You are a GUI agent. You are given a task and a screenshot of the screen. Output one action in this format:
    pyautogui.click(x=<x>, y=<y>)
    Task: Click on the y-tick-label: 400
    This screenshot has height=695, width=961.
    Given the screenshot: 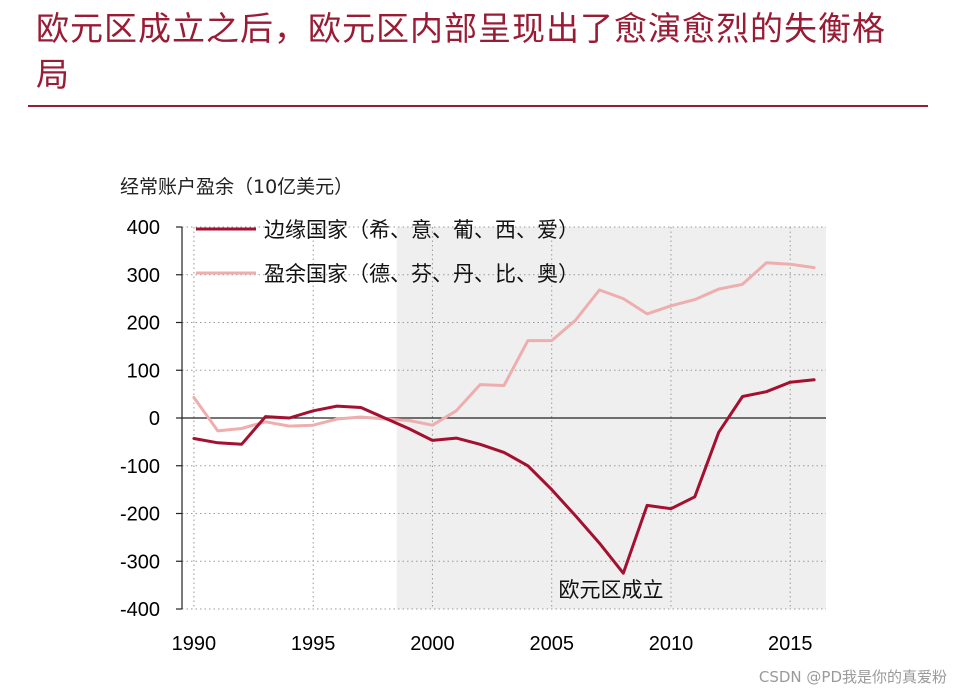 What is the action you would take?
    pyautogui.click(x=143, y=228)
    